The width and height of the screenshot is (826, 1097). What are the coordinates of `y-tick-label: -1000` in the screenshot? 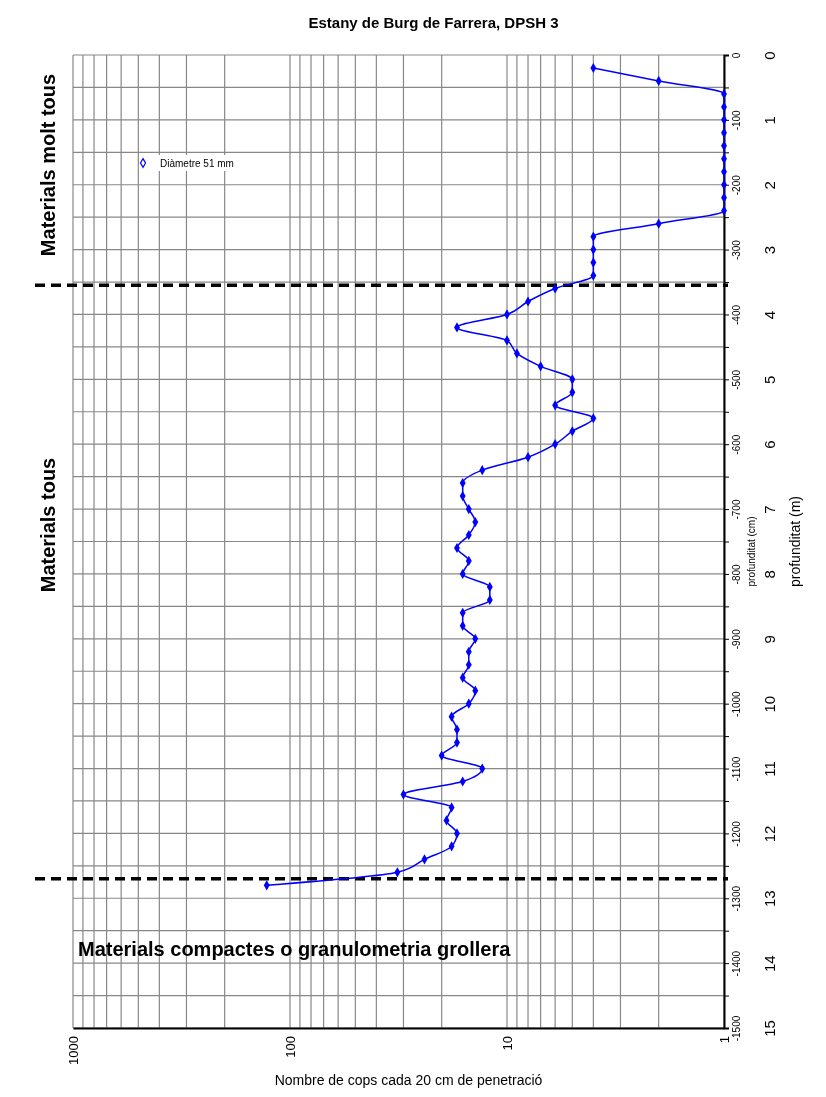 It's located at (736, 703).